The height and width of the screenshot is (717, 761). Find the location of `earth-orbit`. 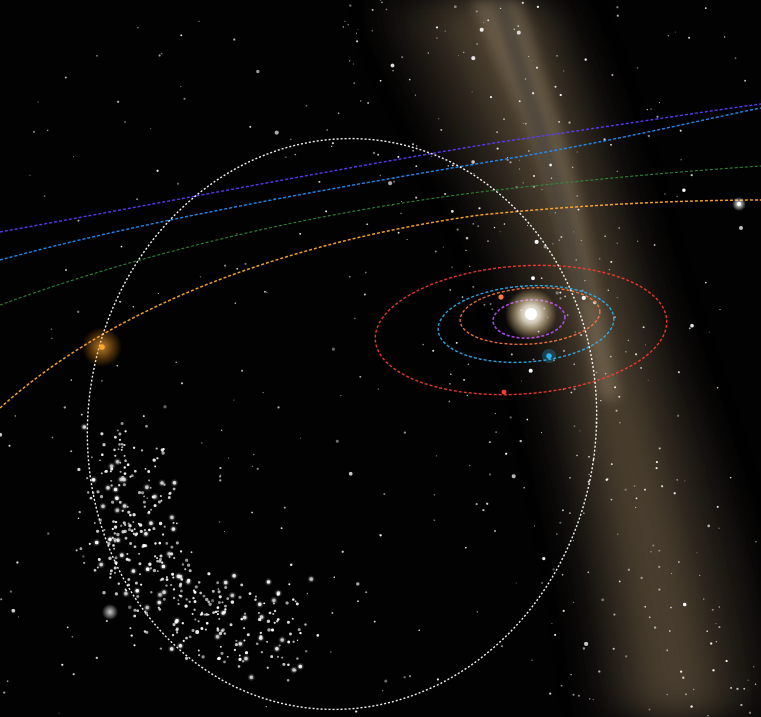

earth-orbit is located at coordinates (526, 324).